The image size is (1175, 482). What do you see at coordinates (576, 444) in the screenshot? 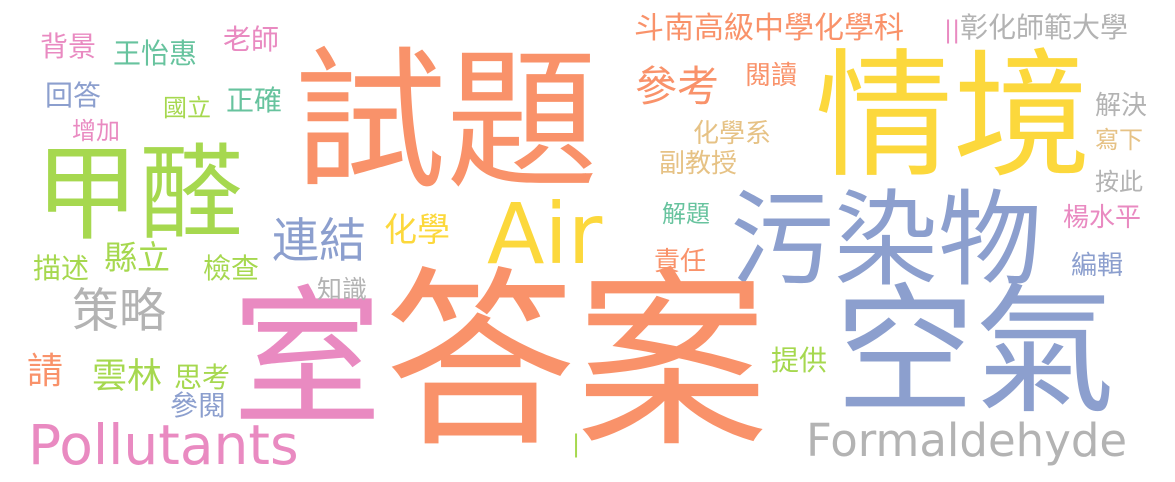
I see `word-sep2: |` at bounding box center [576, 444].